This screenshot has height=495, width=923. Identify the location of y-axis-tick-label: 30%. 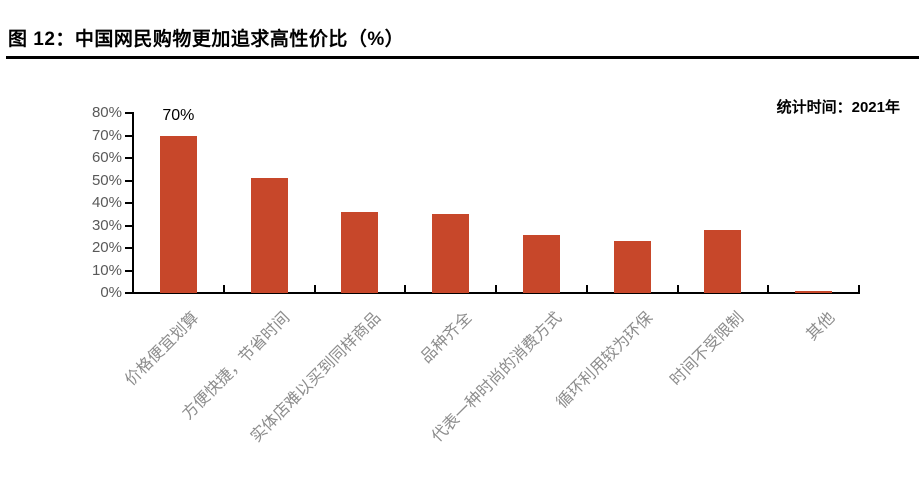
(106, 225).